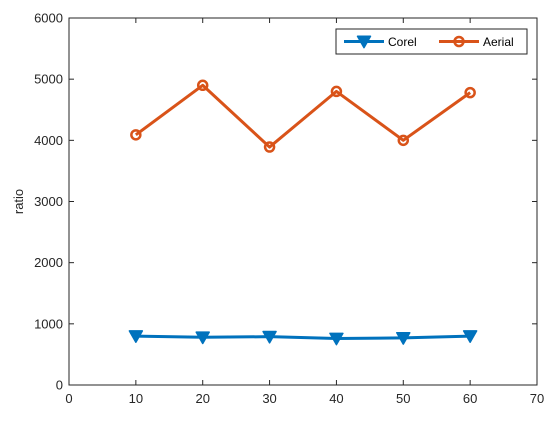 This screenshot has width=550, height=422. Describe the element at coordinates (136, 398) in the screenshot. I see `x-tick-label: 10` at that location.